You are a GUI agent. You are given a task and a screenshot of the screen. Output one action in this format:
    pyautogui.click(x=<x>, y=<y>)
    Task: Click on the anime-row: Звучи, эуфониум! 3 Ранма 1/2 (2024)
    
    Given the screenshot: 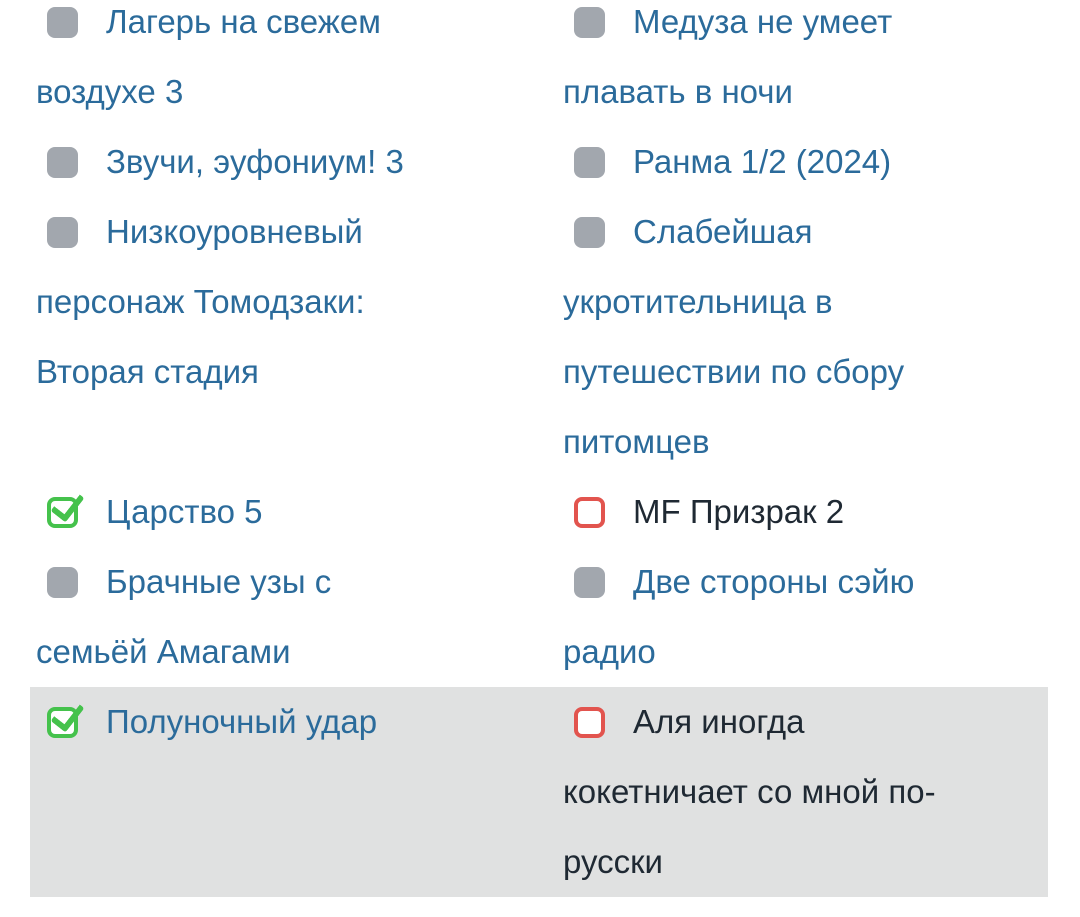 What is the action you would take?
    pyautogui.click(x=539, y=162)
    